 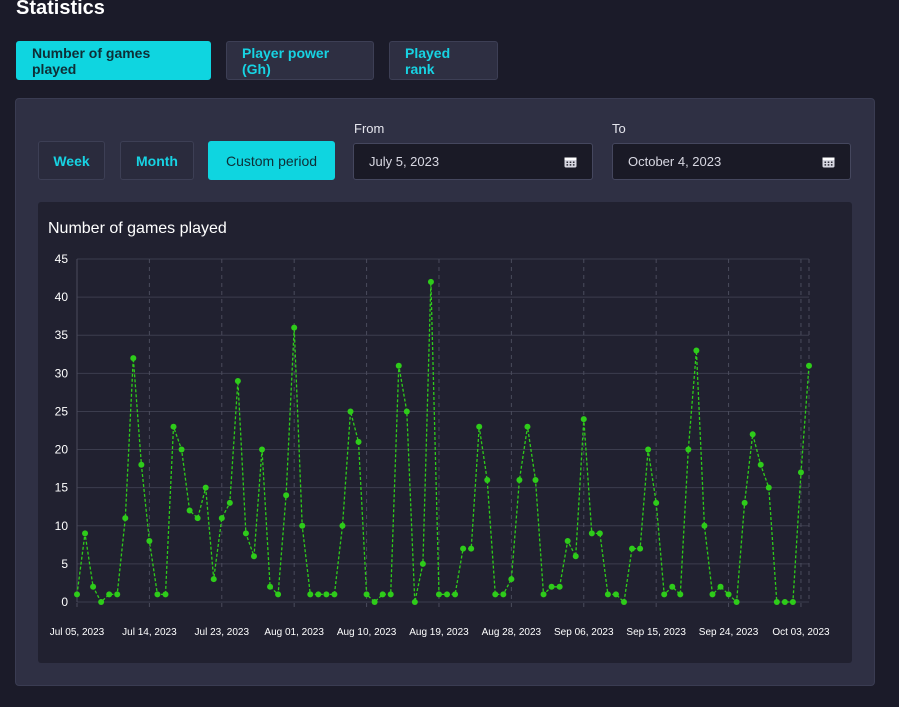 I want to click on x-tick-label: Jul 05, 2023, so click(x=77, y=632).